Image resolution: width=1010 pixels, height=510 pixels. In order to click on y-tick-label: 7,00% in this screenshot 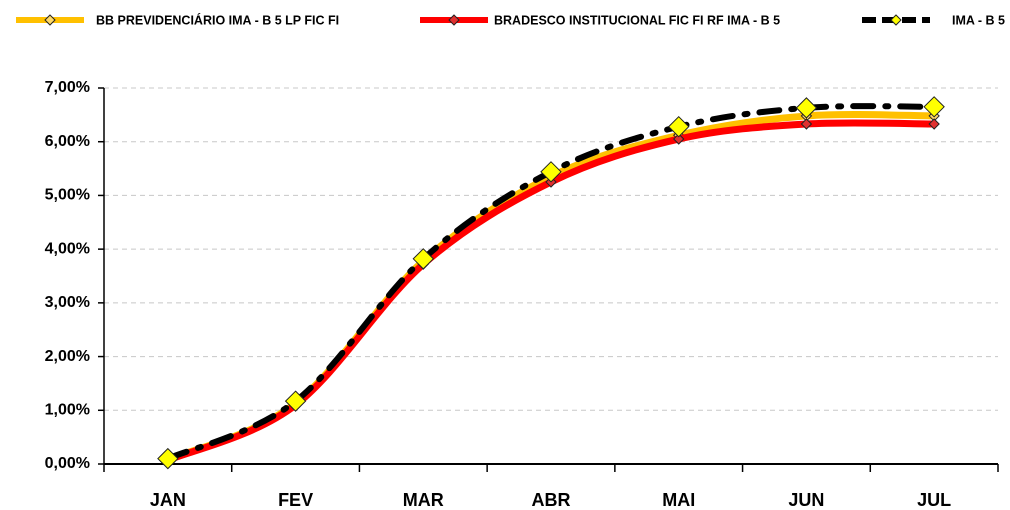, I will do `click(67, 87)`.